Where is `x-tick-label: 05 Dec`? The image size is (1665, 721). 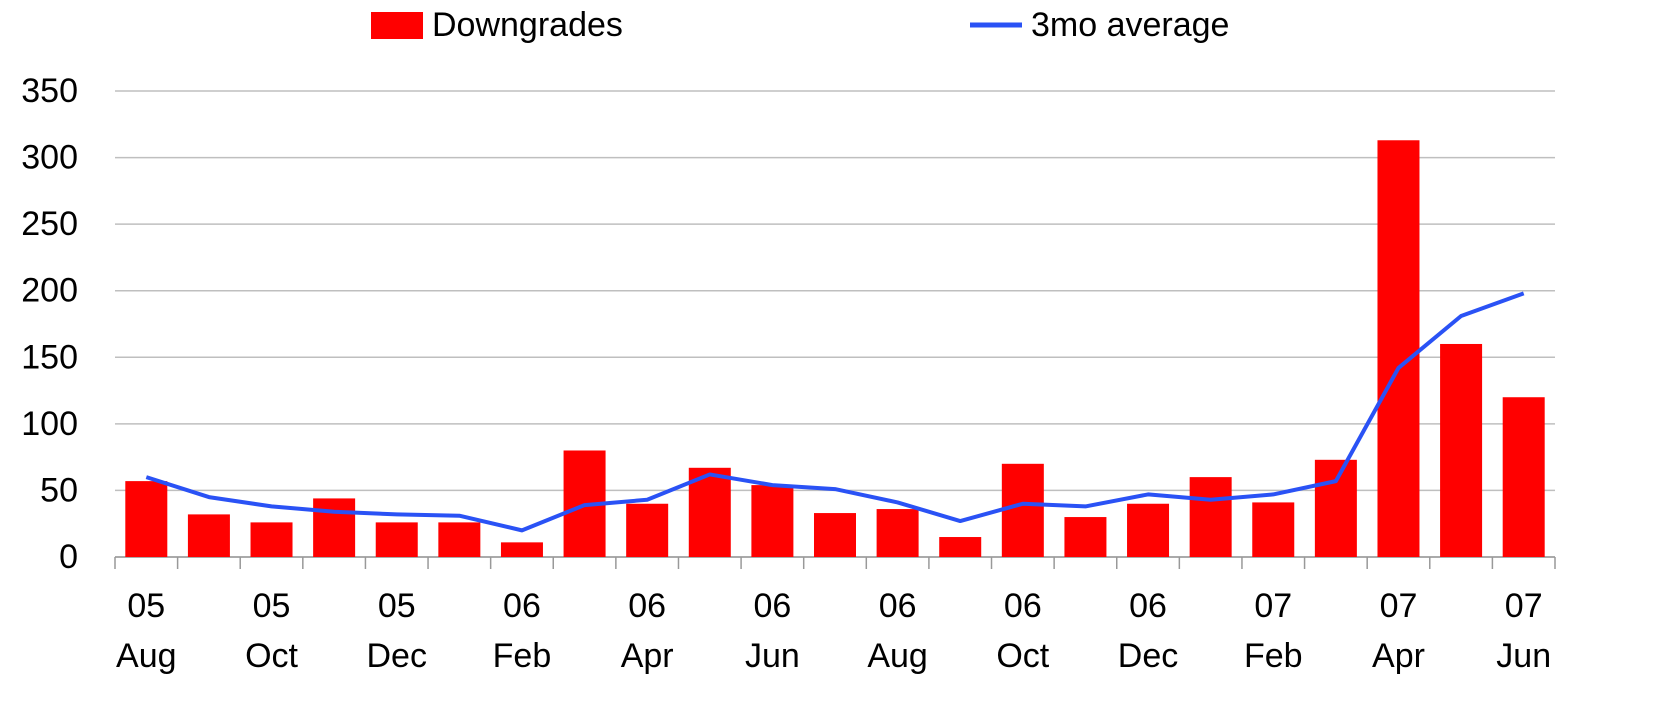
x-tick-label: 05 Dec is located at coordinates (397, 631).